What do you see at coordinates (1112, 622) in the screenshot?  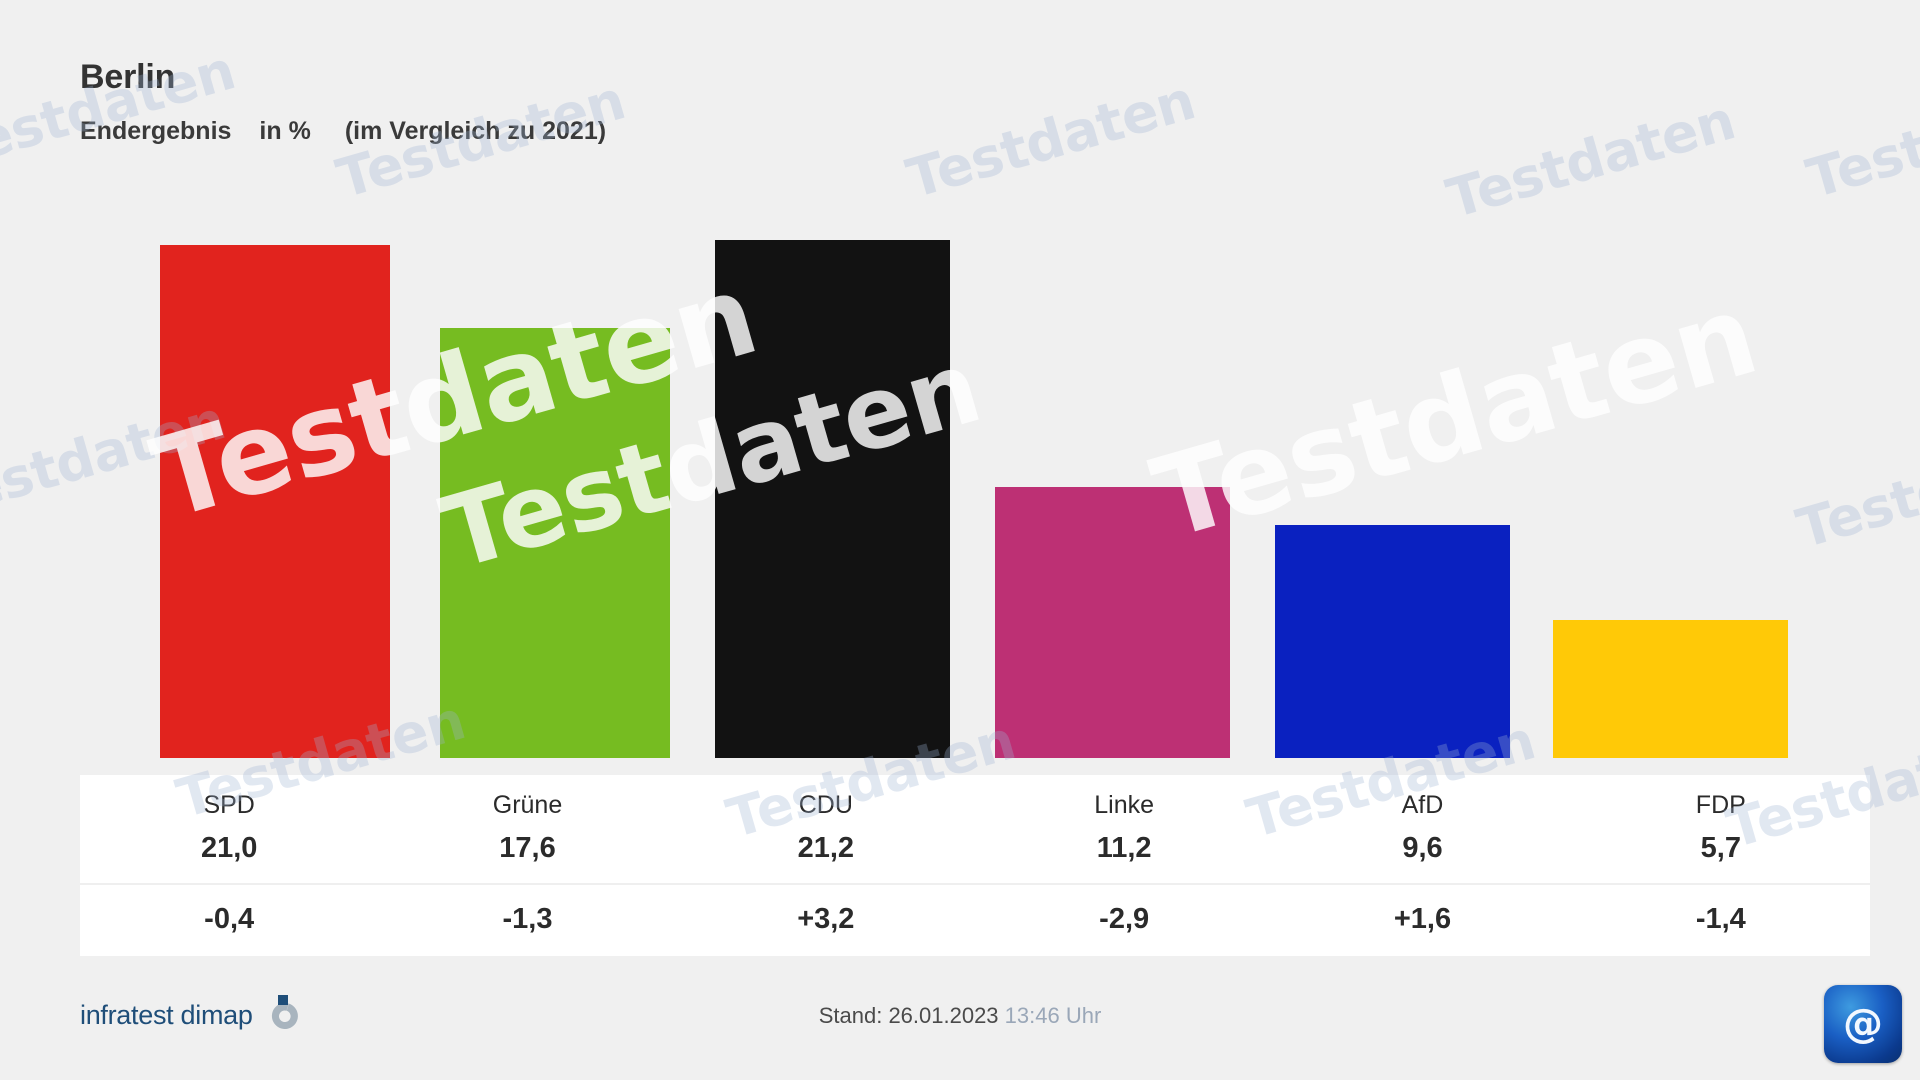 I see `bar-linke` at bounding box center [1112, 622].